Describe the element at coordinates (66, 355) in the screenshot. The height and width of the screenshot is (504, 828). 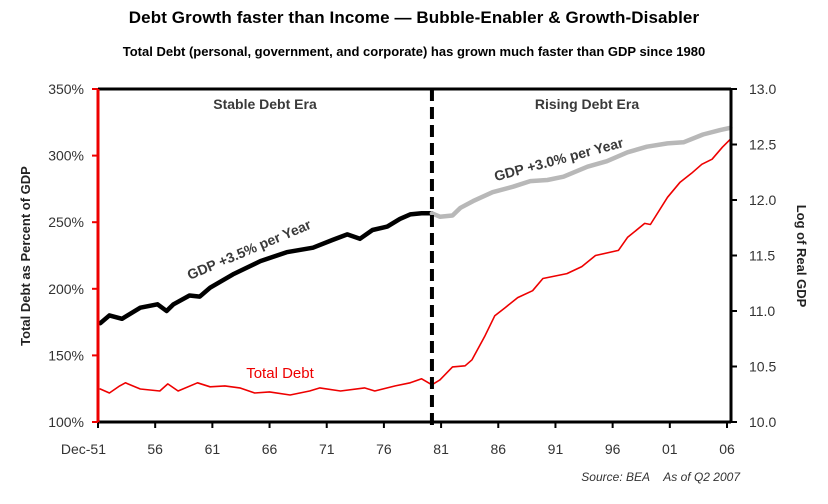
I see `y-left-tick-label: 150%` at that location.